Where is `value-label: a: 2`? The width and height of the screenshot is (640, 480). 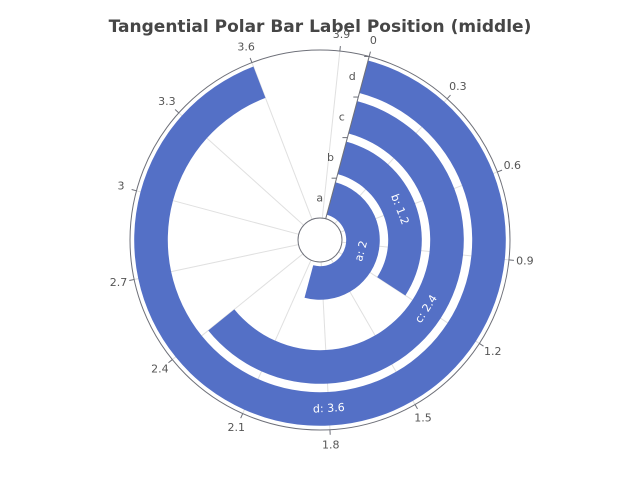 value-label: a: 2 is located at coordinates (361, 251).